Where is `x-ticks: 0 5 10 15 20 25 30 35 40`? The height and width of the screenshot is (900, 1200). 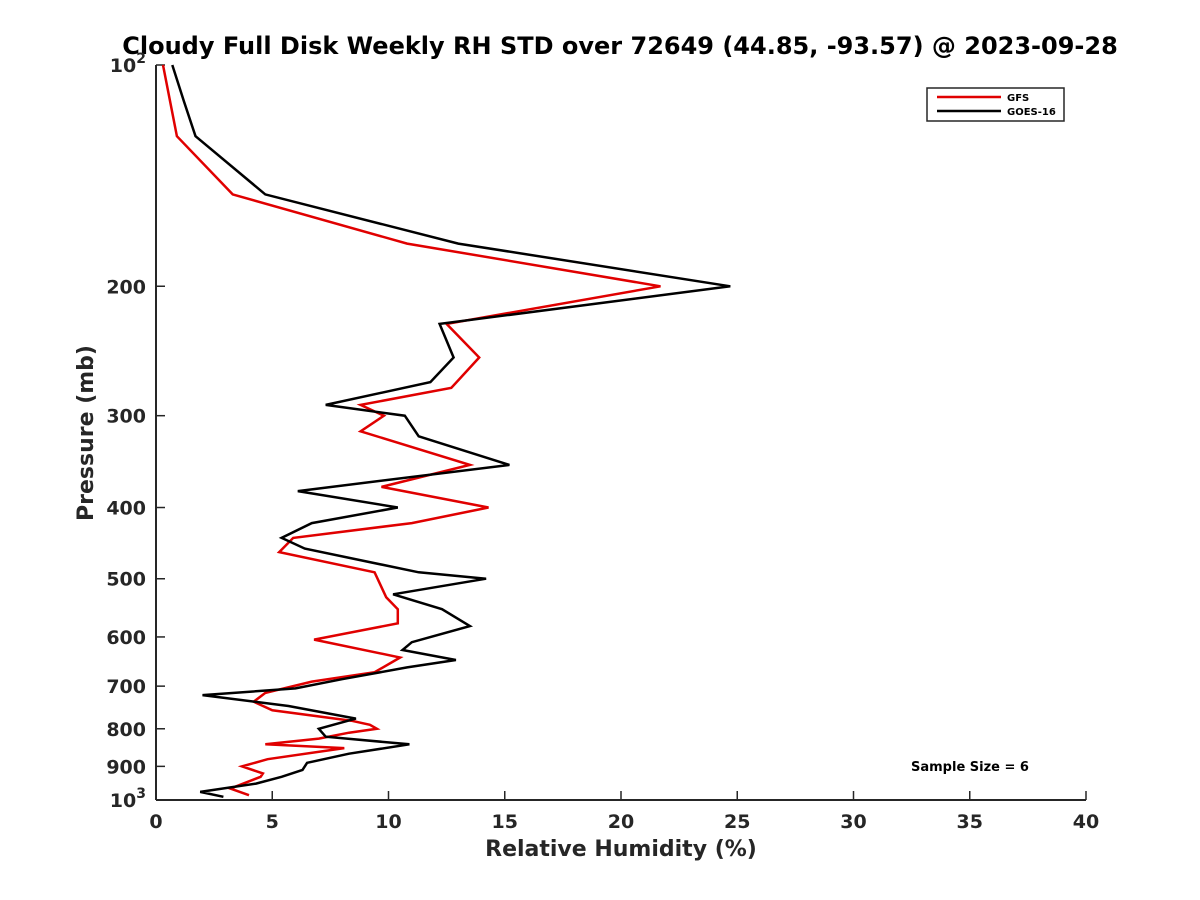
x-ticks: 0 5 10 15 20 25 30 35 40 is located at coordinates (624, 812).